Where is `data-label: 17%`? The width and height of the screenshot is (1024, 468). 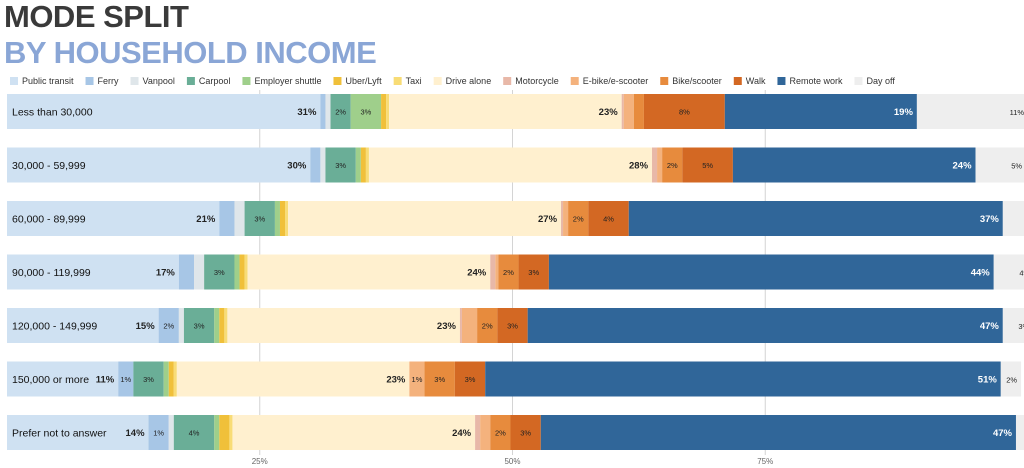 data-label: 17% is located at coordinates (166, 273).